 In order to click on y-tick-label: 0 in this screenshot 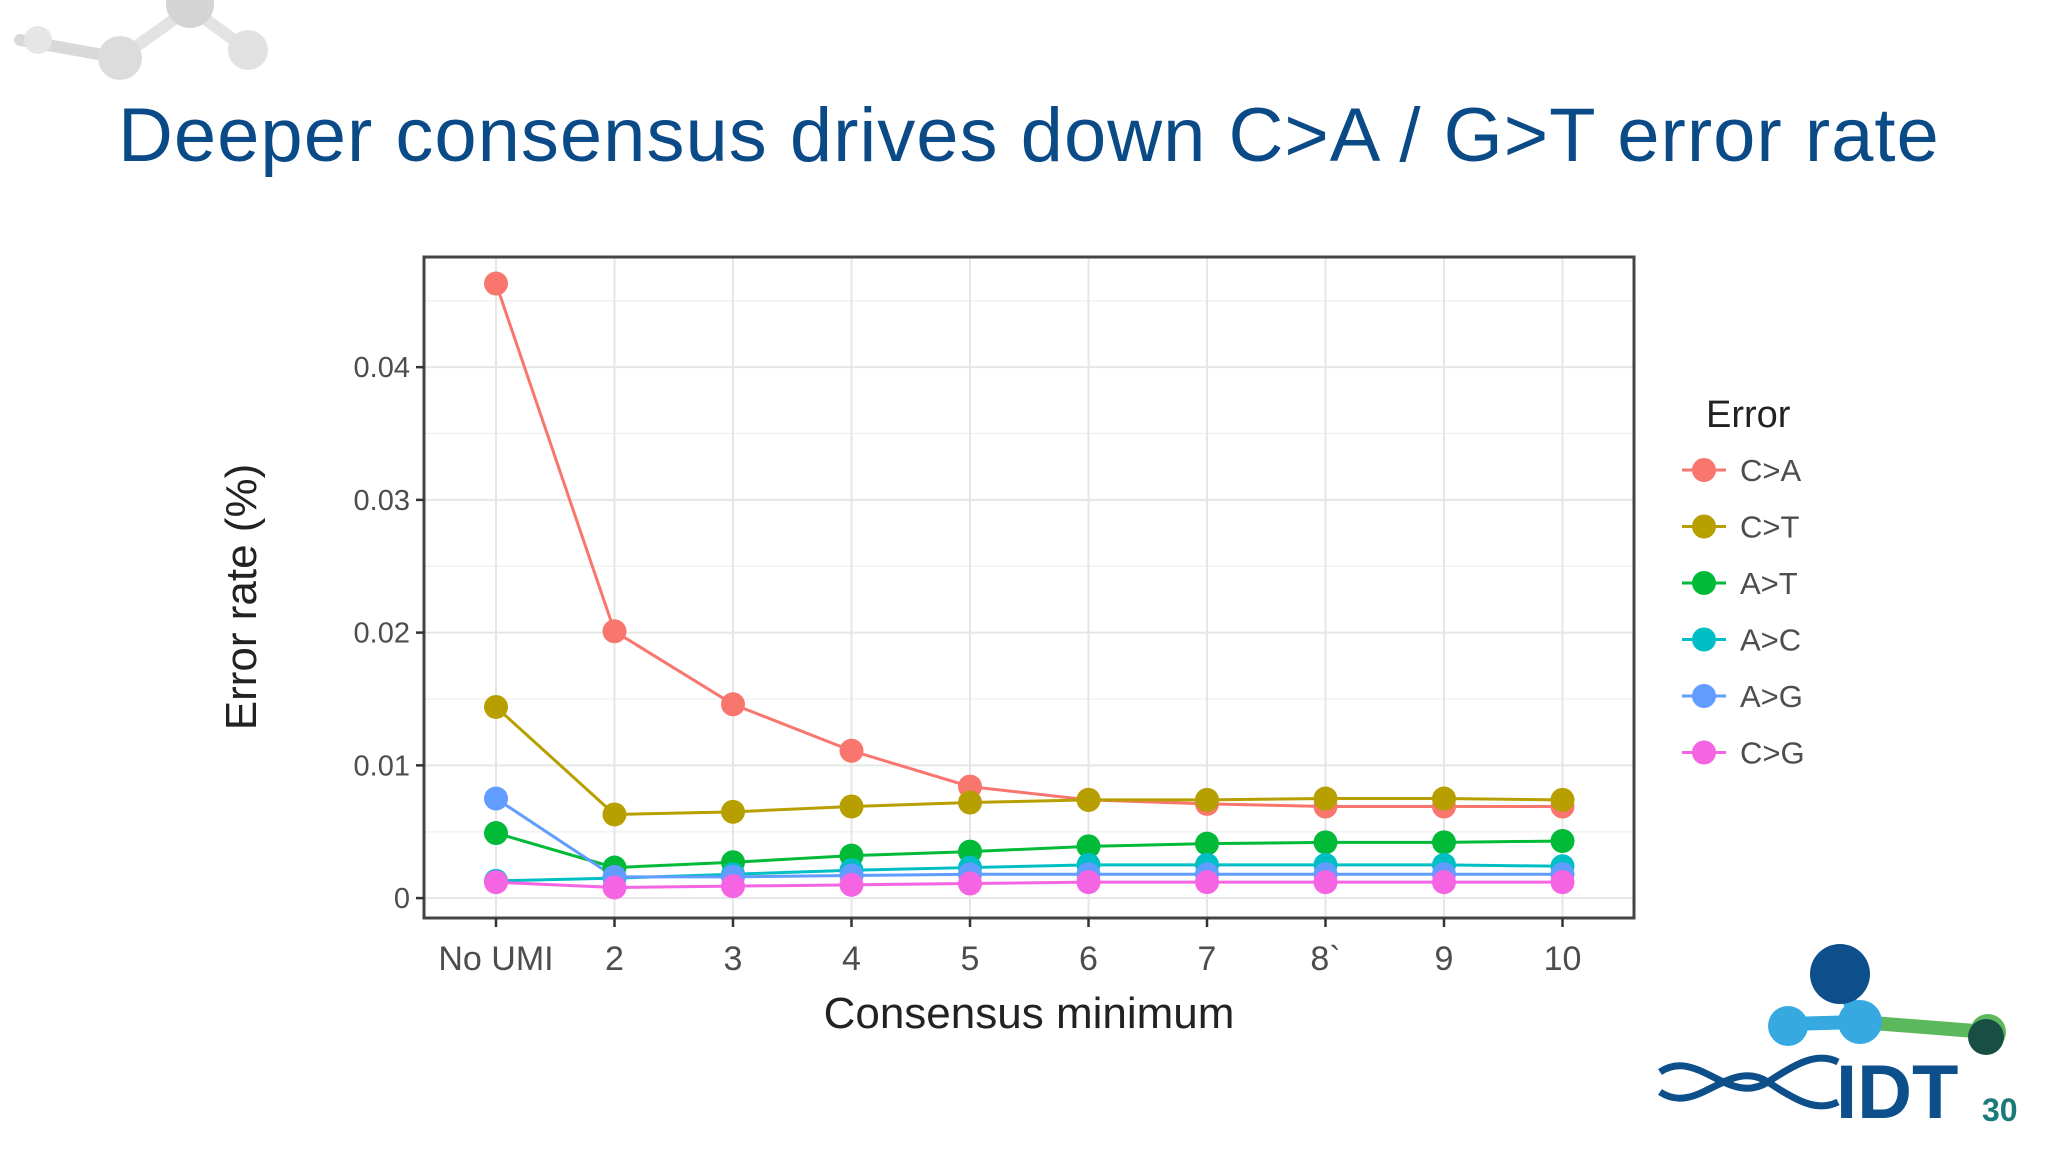, I will do `click(402, 899)`.